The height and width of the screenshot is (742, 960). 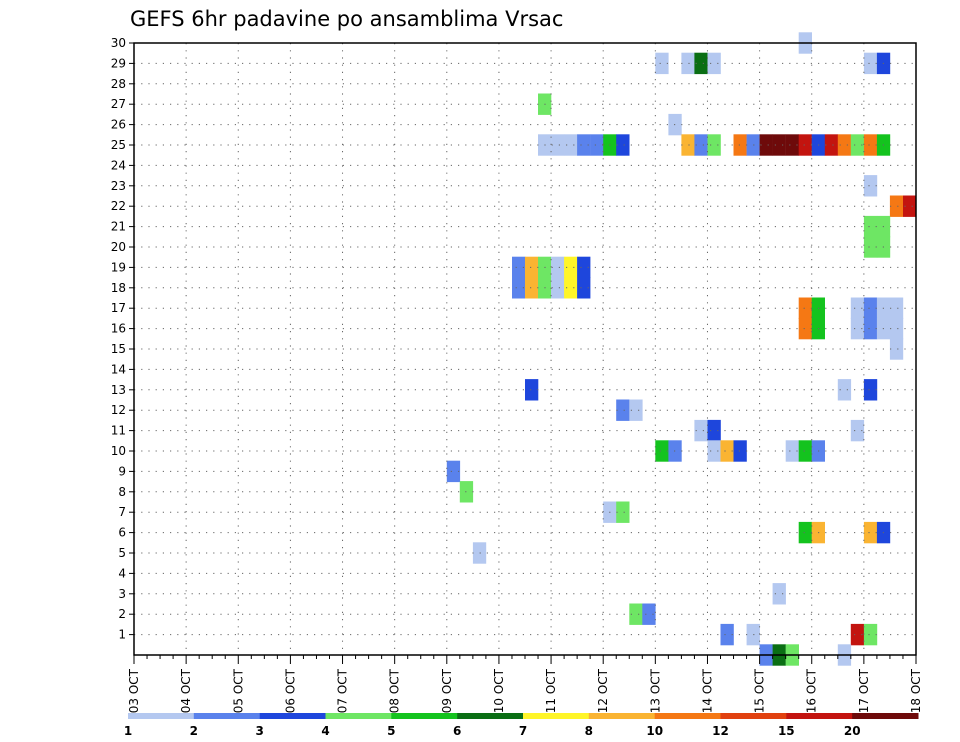 I want to click on y-tick-label: 28, so click(x=118, y=84).